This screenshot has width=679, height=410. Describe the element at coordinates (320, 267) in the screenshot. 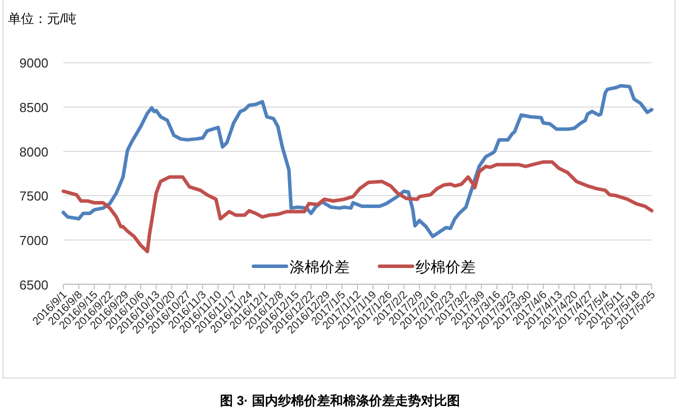

I see `legend-label: 涤棉价差` at that location.